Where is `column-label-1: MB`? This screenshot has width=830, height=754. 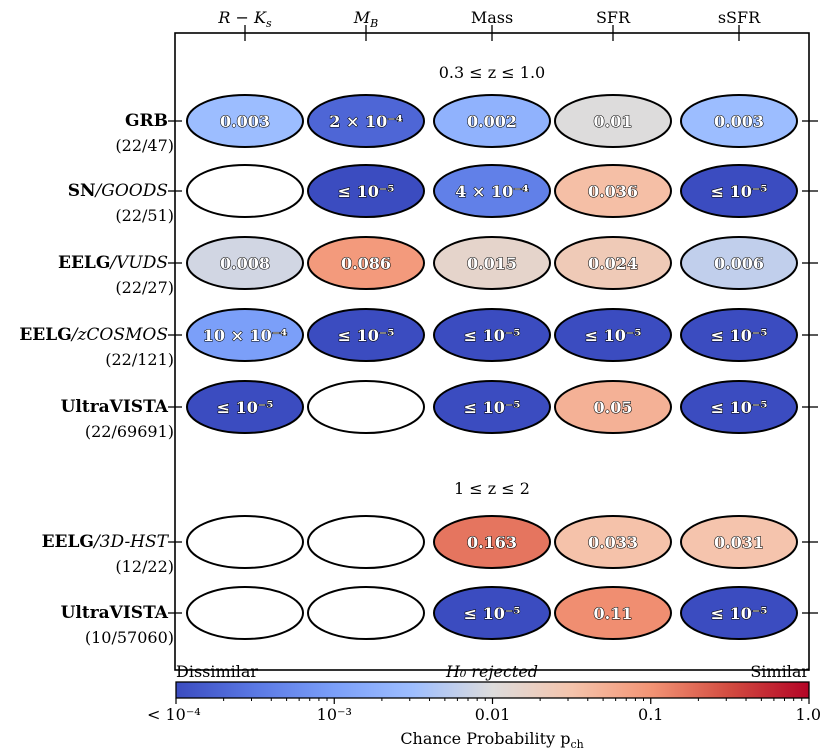 column-label-1: MB is located at coordinates (365, 19).